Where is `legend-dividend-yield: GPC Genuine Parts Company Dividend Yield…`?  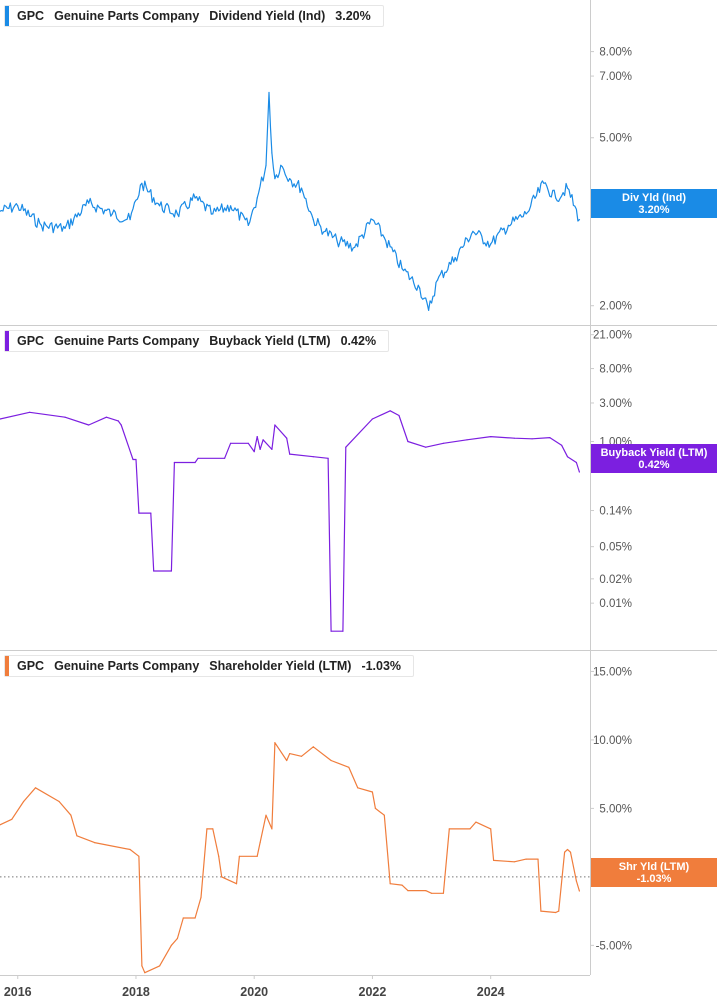 legend-dividend-yield: GPC Genuine Parts Company Dividend Yield… is located at coordinates (194, 16).